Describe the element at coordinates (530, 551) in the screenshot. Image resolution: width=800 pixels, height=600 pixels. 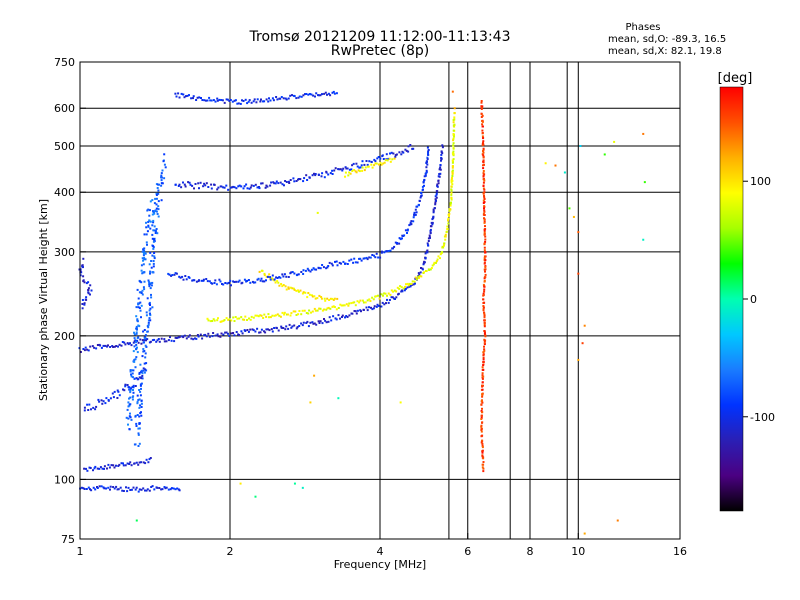
I see `x-tick-label: 8` at that location.